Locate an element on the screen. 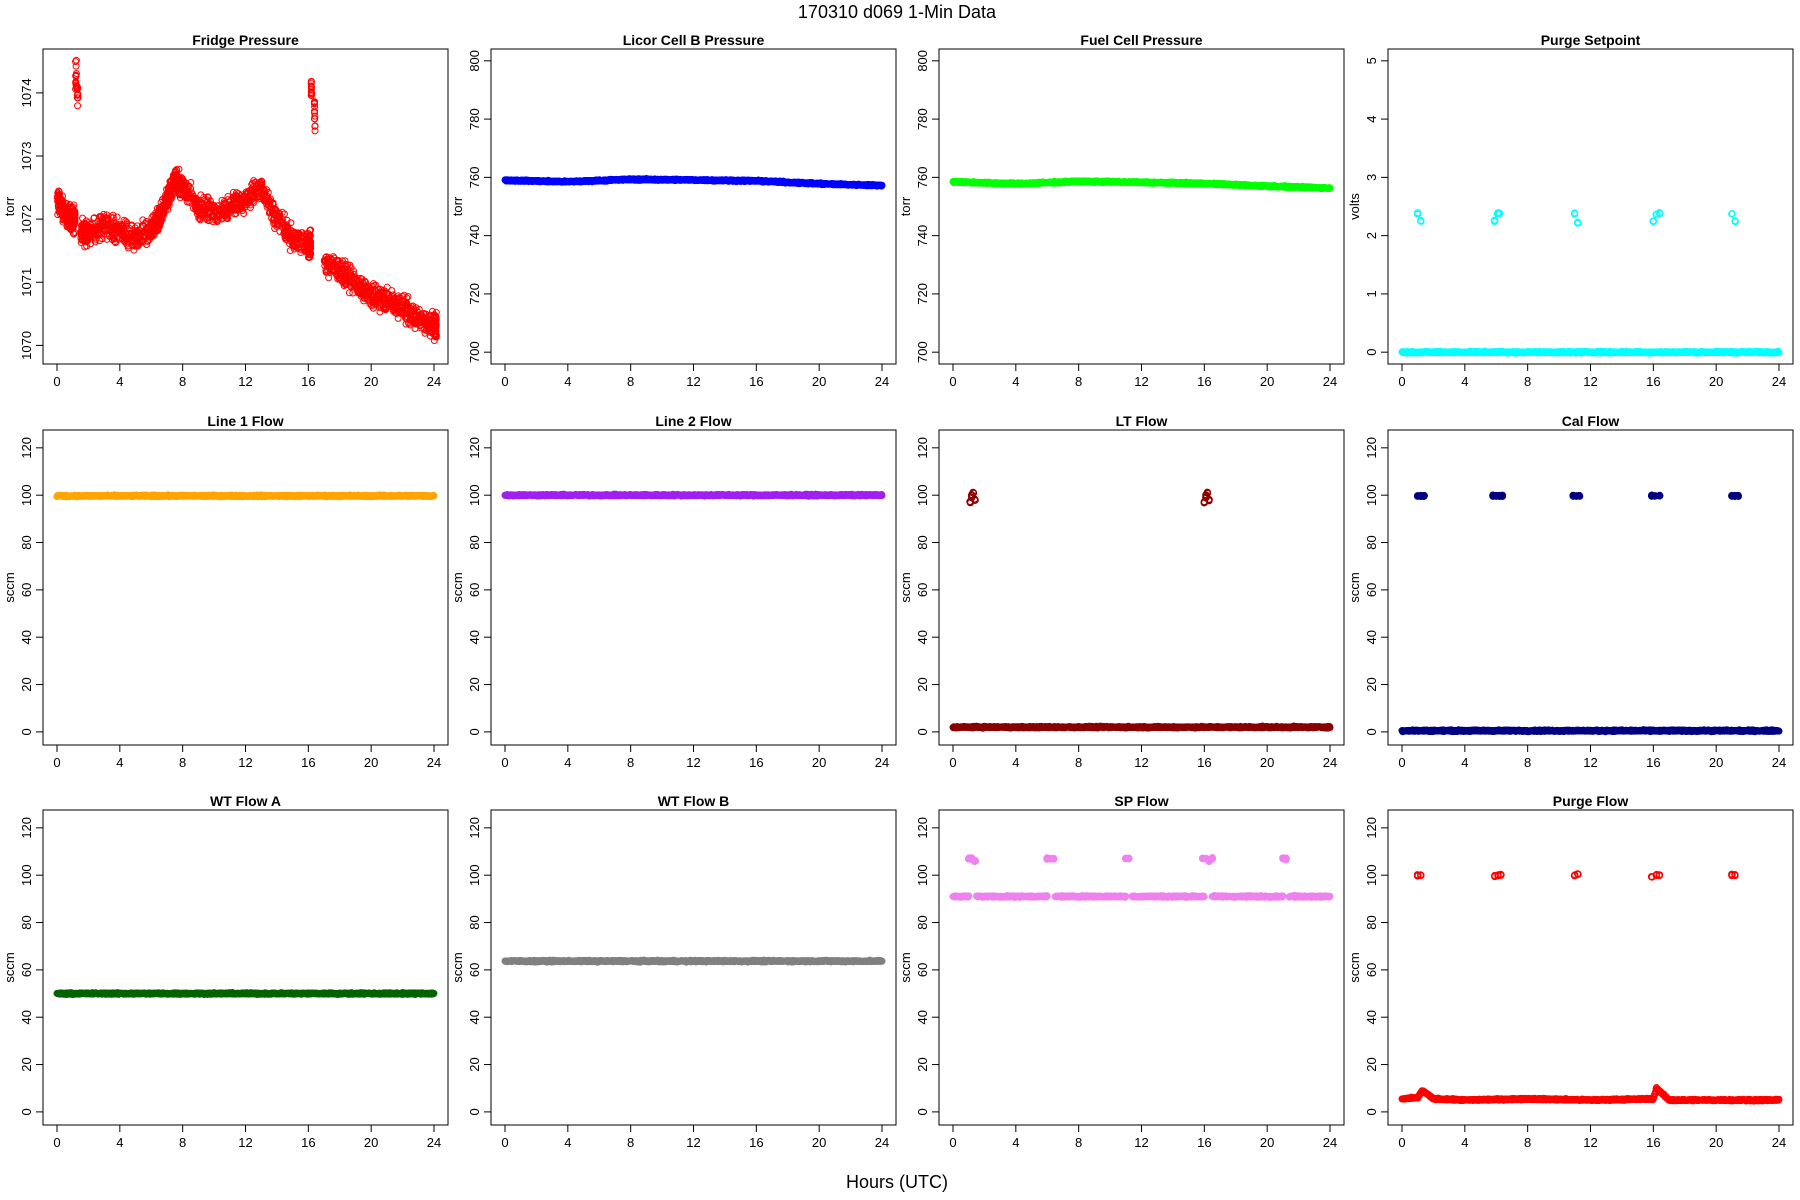 Image resolution: width=1800 pixels, height=1200 pixels. y-tick-label: 800 is located at coordinates (474, 61).